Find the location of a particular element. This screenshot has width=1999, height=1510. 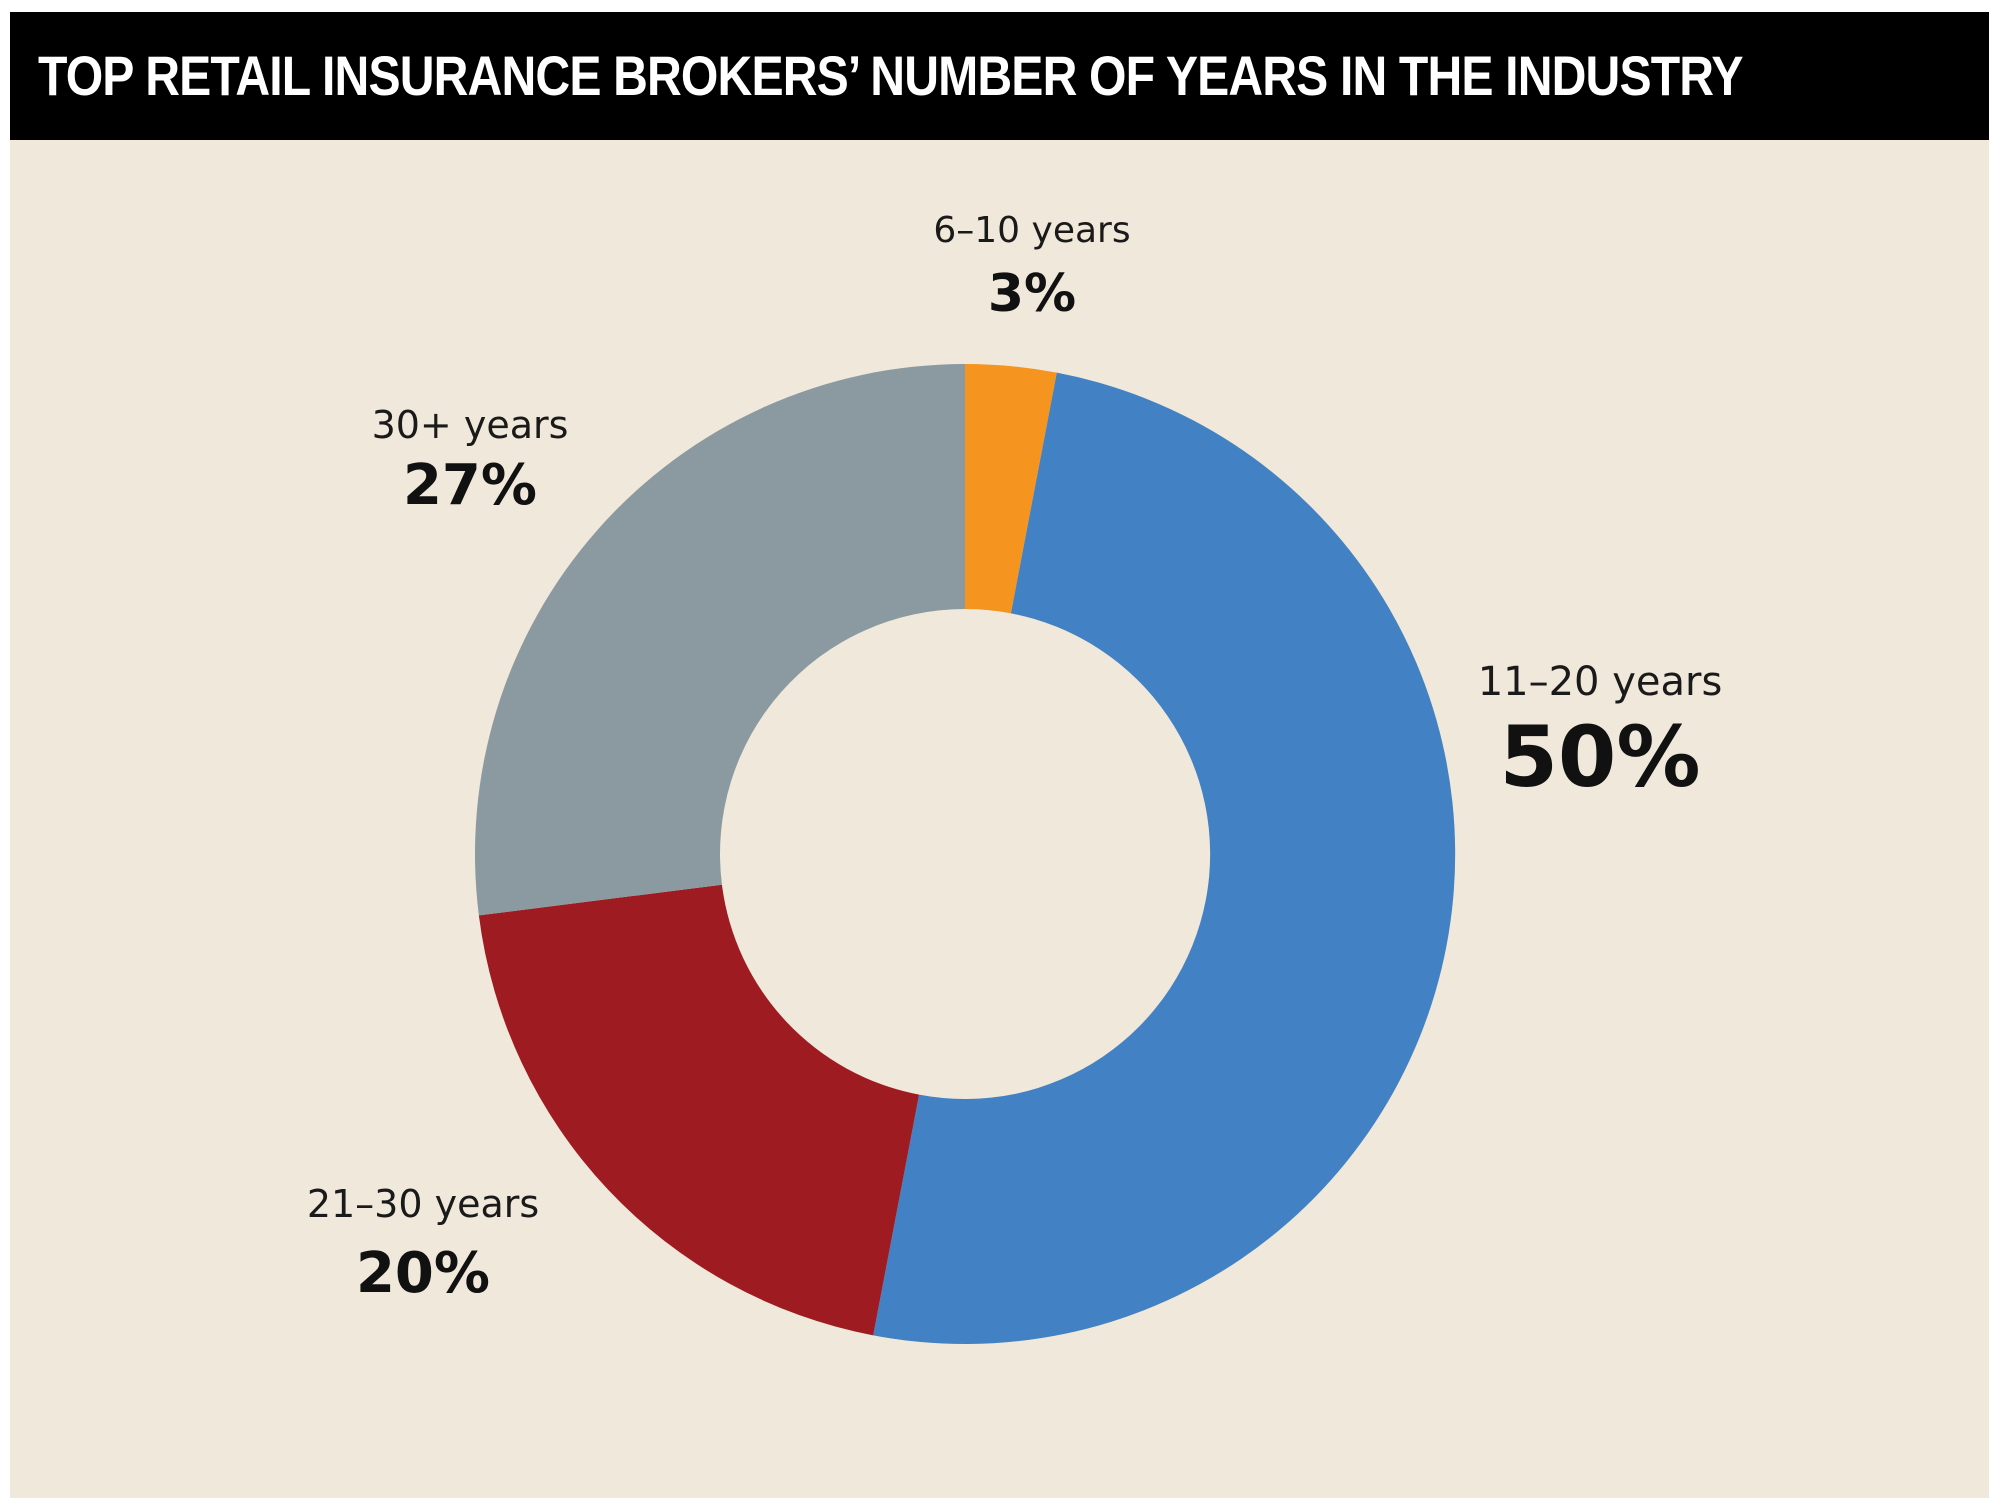

slice-label-2: 21–30 years is located at coordinates (423, 1204).